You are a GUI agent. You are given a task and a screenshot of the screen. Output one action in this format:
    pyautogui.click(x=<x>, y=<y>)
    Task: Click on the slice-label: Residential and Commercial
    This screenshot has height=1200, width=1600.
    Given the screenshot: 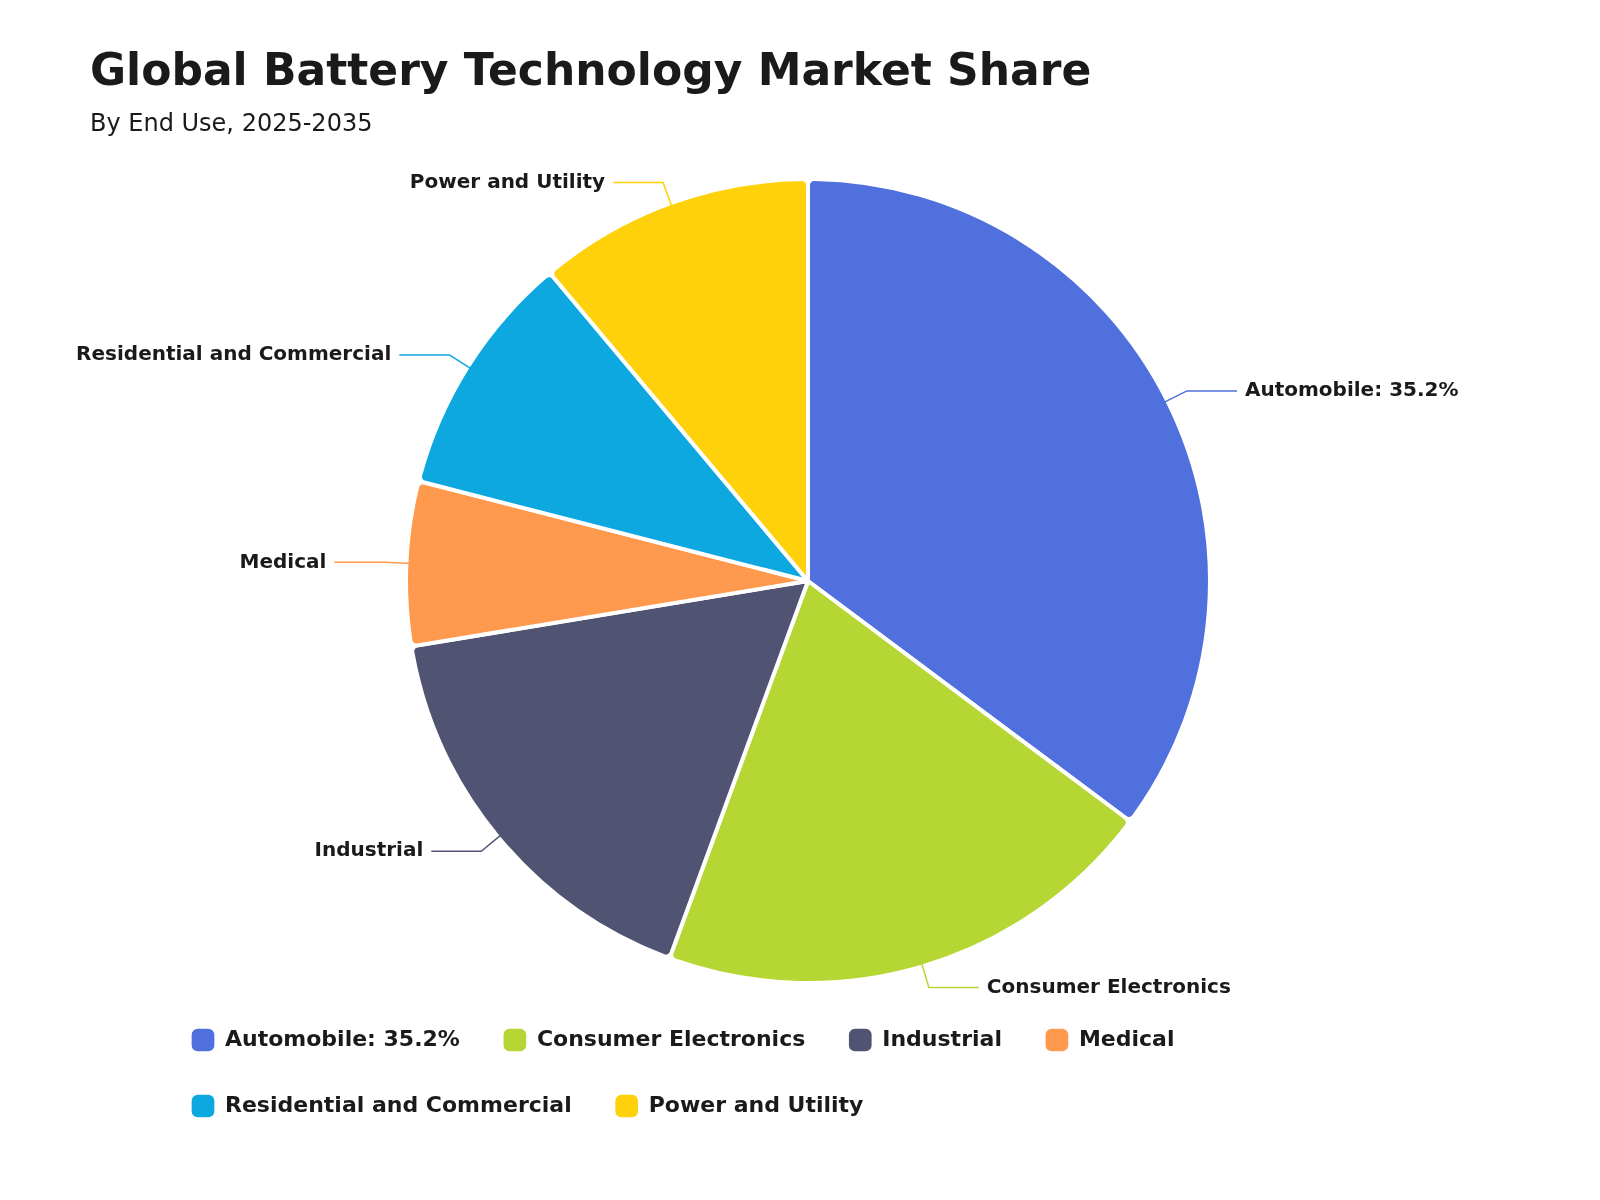 What is the action you would take?
    pyautogui.click(x=234, y=353)
    